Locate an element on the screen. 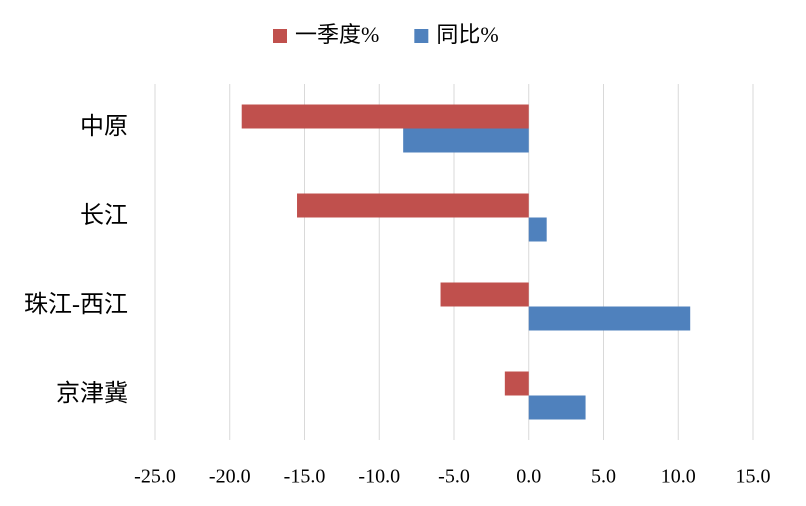 The width and height of the screenshot is (806, 506). legend-label: 一季度% is located at coordinates (337, 34).